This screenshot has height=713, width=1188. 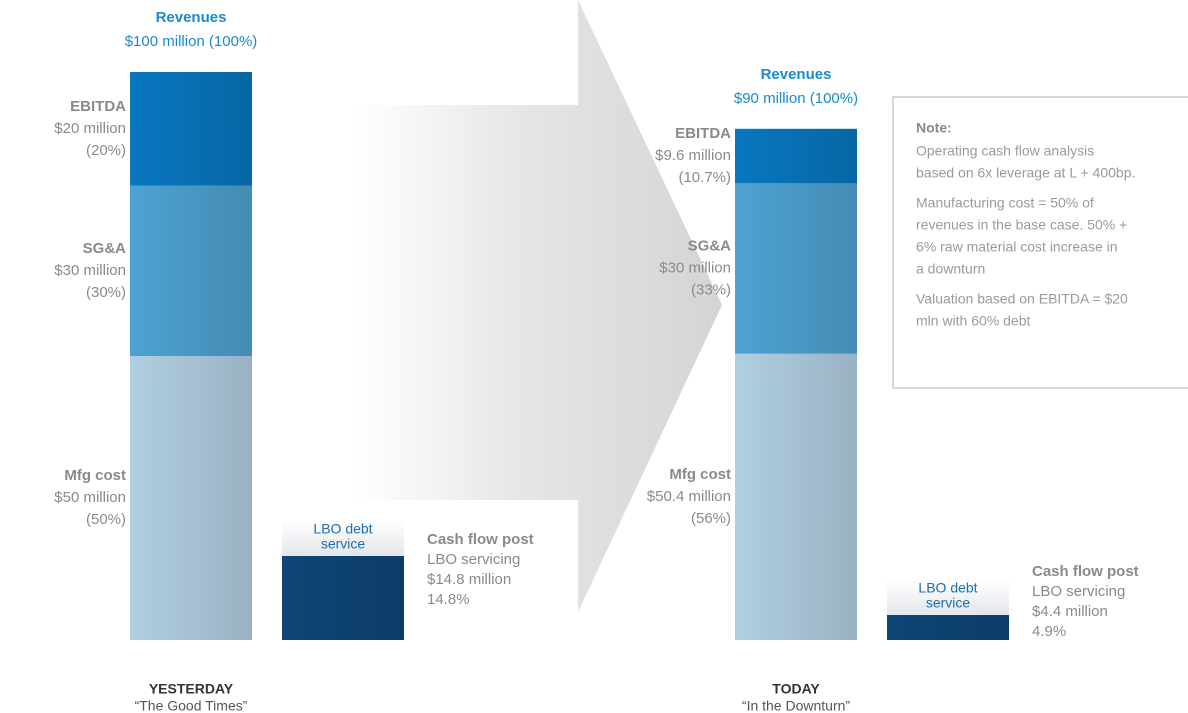 What do you see at coordinates (191, 689) in the screenshot?
I see `panel-title: YESTERDAY` at bounding box center [191, 689].